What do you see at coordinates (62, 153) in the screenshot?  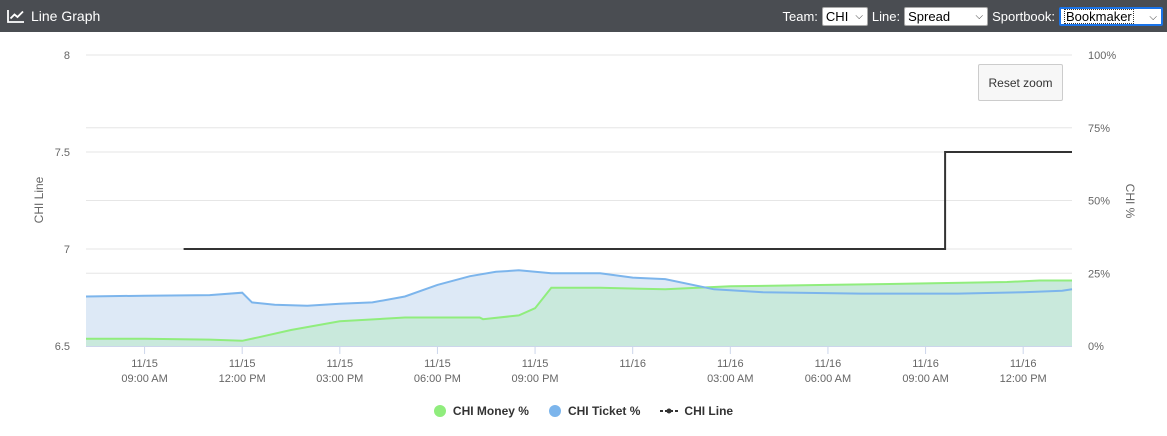 I see `y-tick-label: 7.5` at bounding box center [62, 153].